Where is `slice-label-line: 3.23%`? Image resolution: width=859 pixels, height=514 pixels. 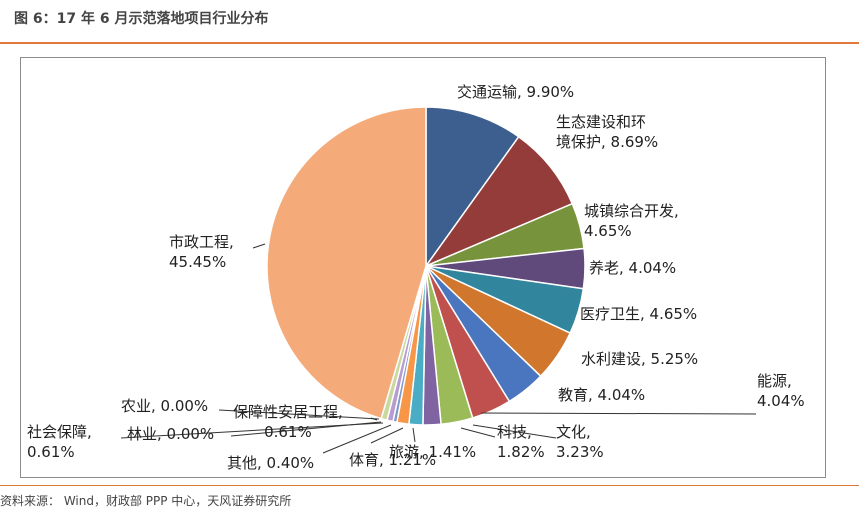 slice-label-line: 3.23% is located at coordinates (580, 452).